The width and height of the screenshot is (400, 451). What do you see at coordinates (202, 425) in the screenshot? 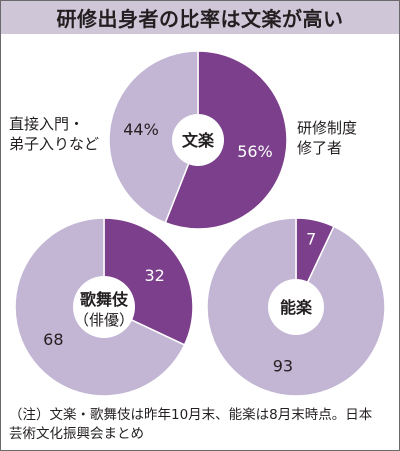
I see `footnote: （注）文楽・歌舞伎は昨年10月末、能楽は8月末時点。日本 芸術文化振興会まとめ` at bounding box center [202, 425].